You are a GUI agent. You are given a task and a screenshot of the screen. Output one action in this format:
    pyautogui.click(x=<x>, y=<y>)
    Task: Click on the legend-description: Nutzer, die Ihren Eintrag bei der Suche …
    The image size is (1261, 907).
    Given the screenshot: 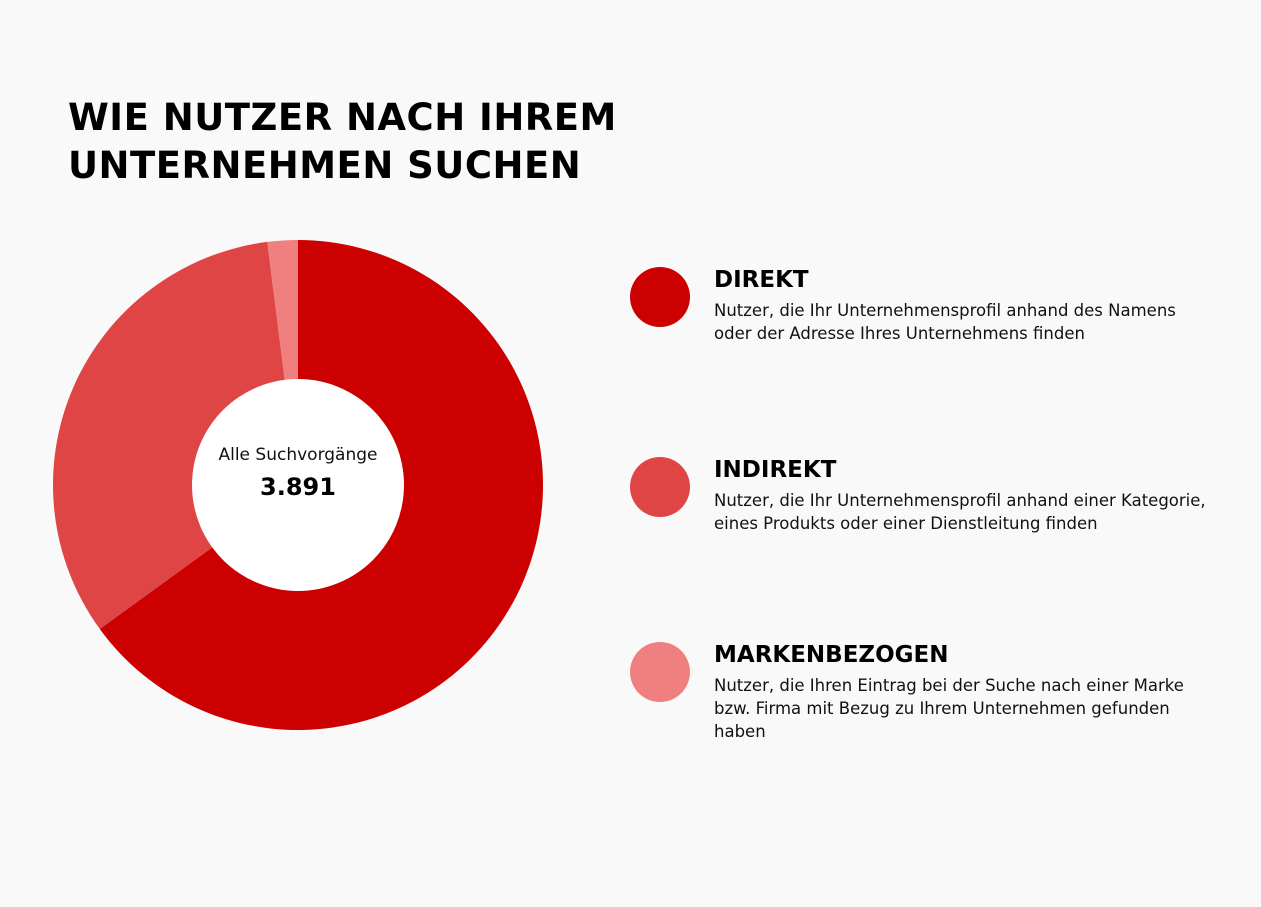 What is the action you would take?
    pyautogui.click(x=949, y=708)
    